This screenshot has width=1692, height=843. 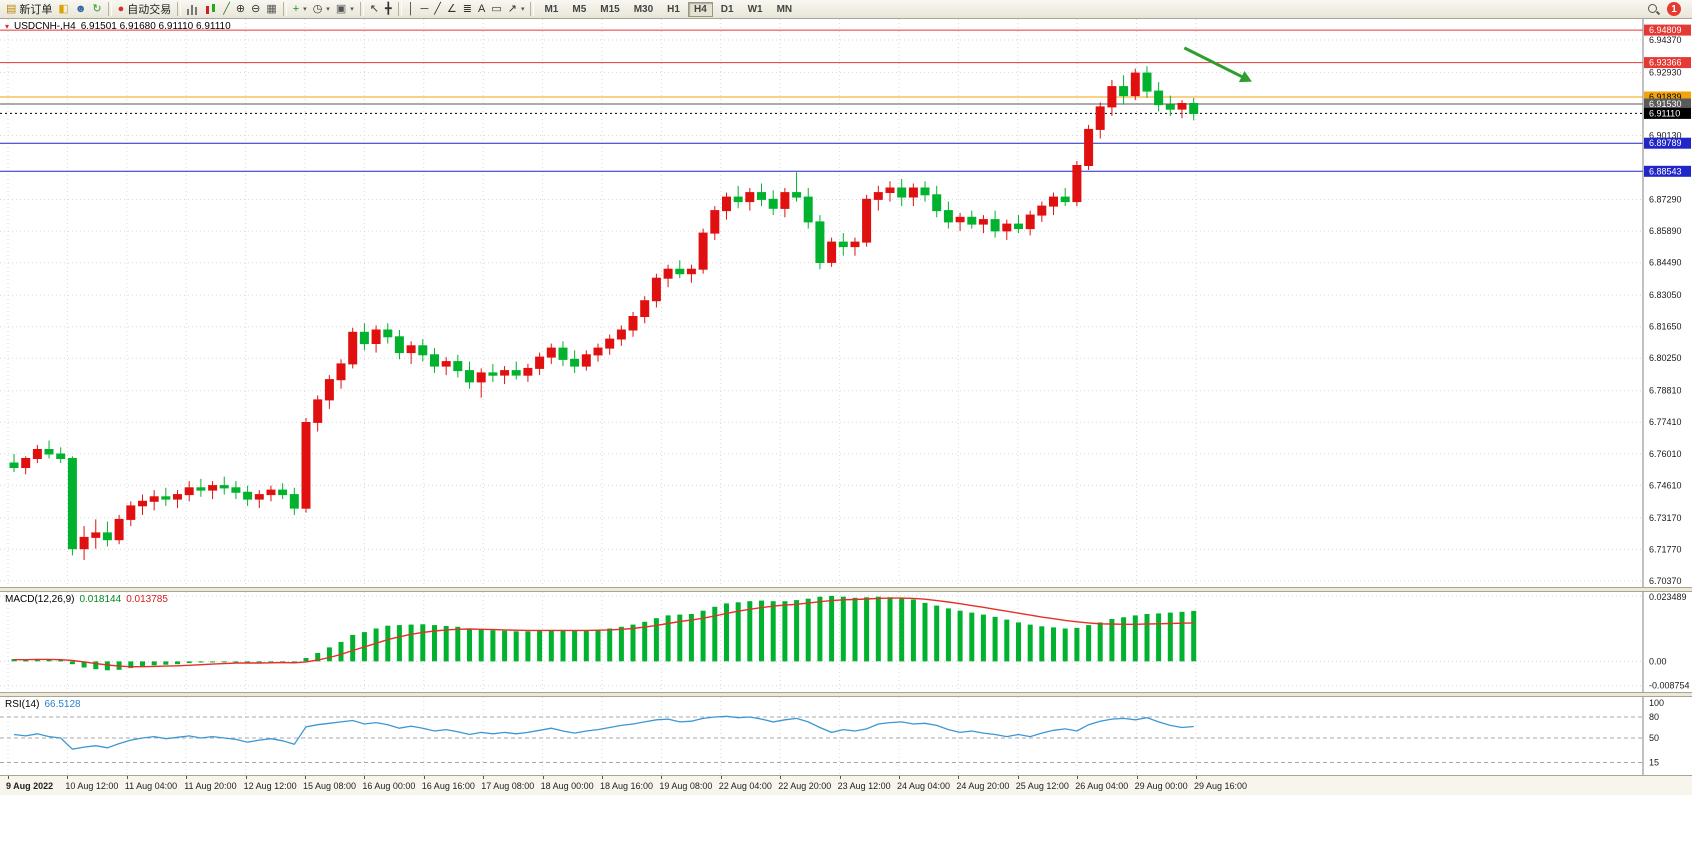 I want to click on time-axis-label: 9 Aug 2022, so click(x=30, y=786).